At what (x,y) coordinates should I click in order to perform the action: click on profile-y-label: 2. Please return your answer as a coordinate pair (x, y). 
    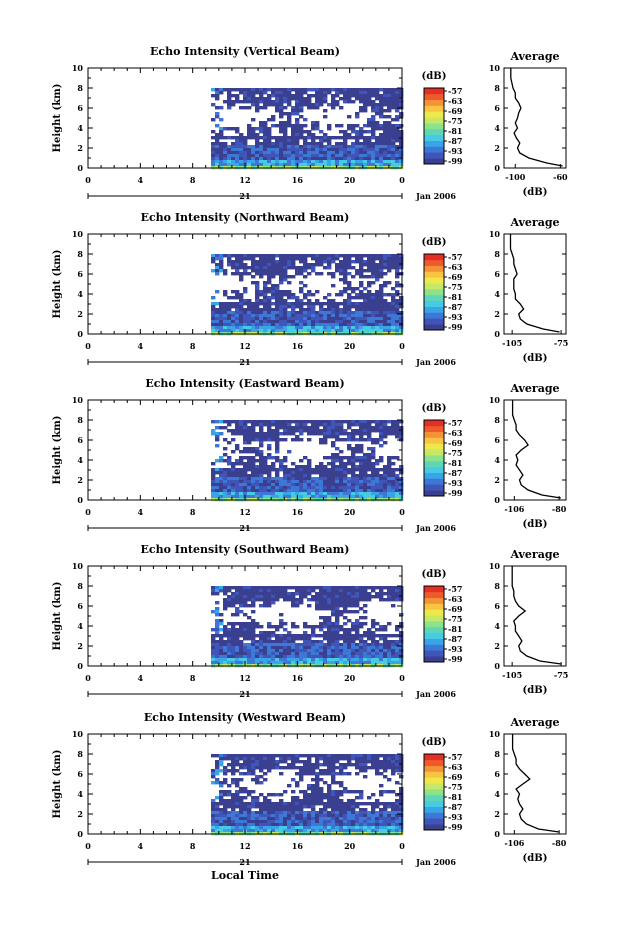
    Looking at the image, I should click on (497, 314).